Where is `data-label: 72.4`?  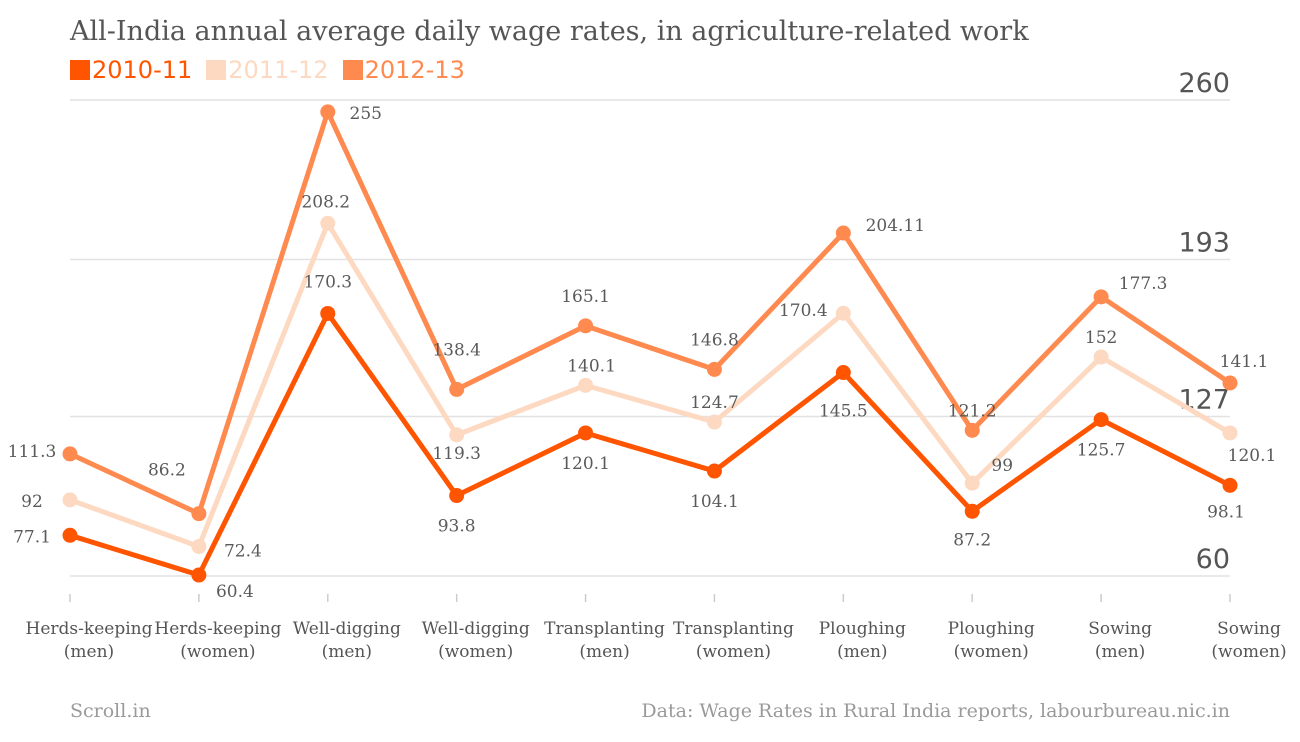
data-label: 72.4 is located at coordinates (243, 551).